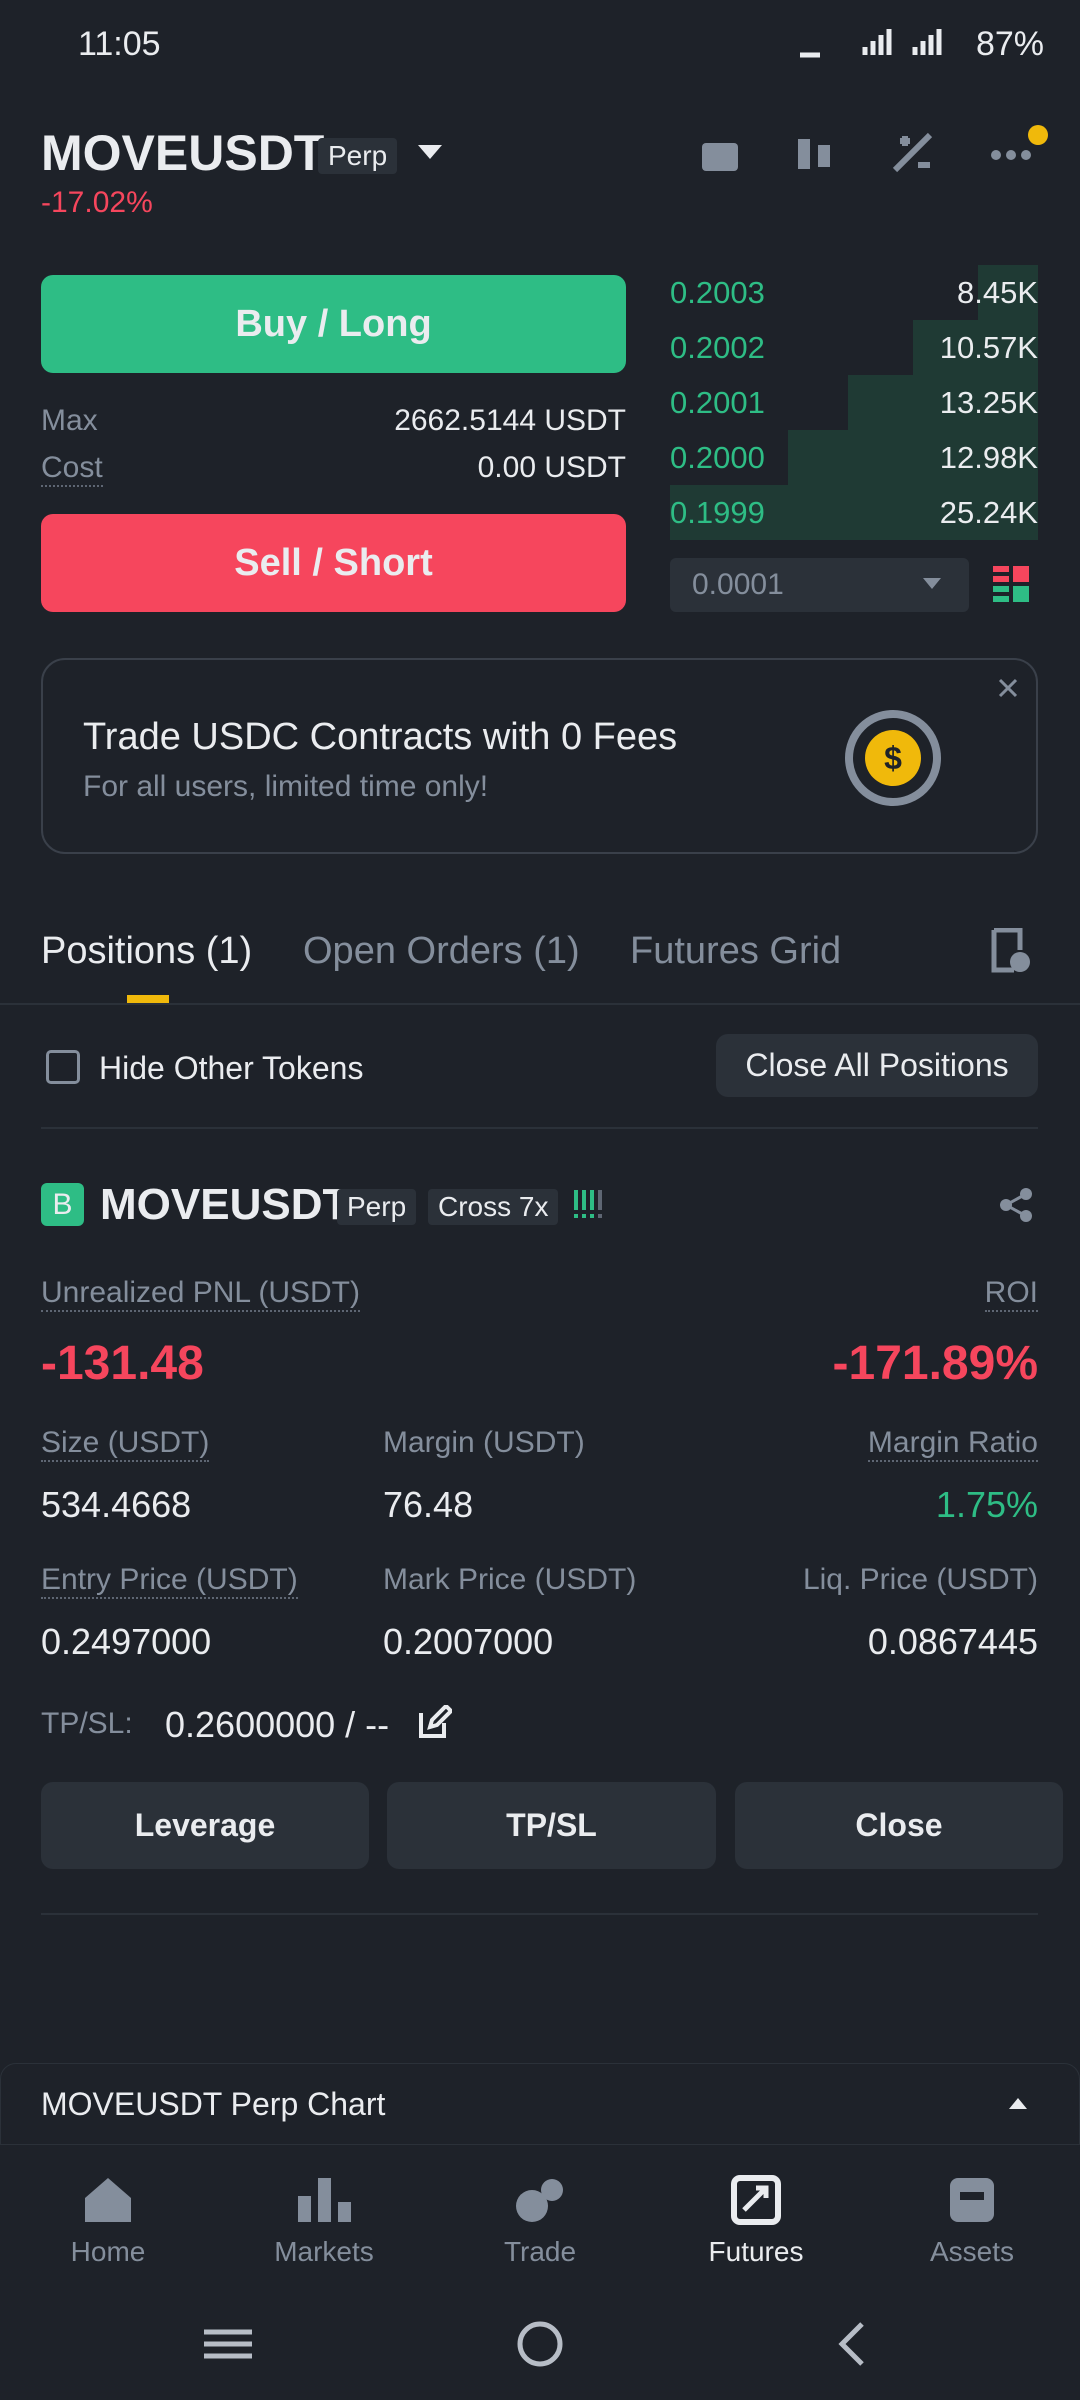 The width and height of the screenshot is (1080, 2400). What do you see at coordinates (738, 584) in the screenshot?
I see `step-value: 0.0001` at bounding box center [738, 584].